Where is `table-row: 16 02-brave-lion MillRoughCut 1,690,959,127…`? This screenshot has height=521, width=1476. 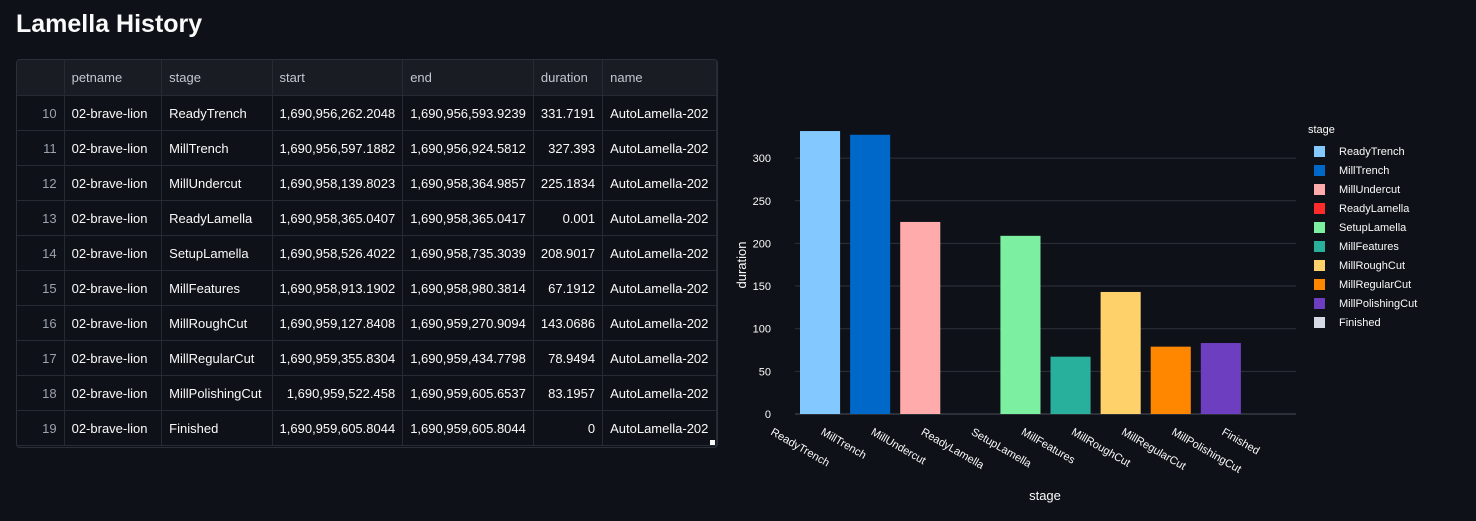
table-row: 16 02-brave-lion MillRoughCut 1,690,959,127… is located at coordinates (367, 323).